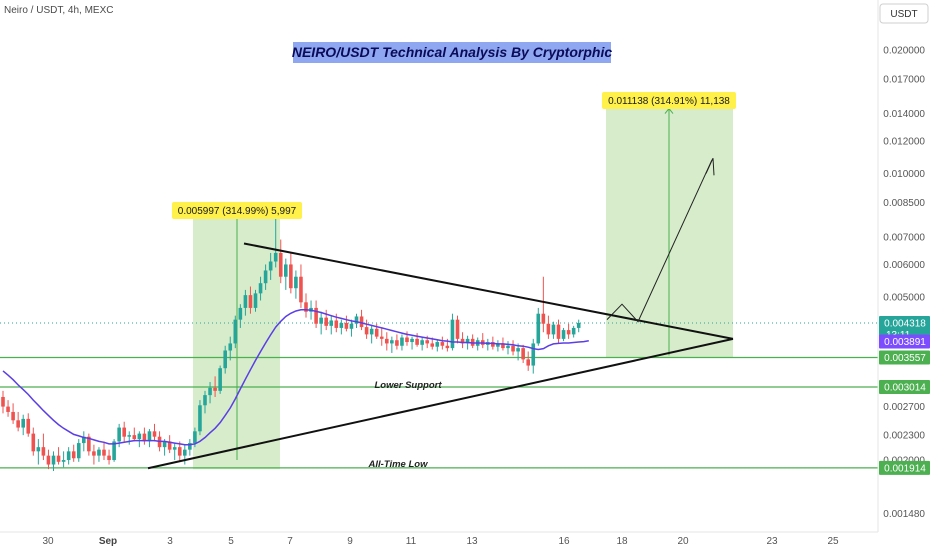  What do you see at coordinates (904, 114) in the screenshot?
I see `price-tick-label: 0.014000` at bounding box center [904, 114].